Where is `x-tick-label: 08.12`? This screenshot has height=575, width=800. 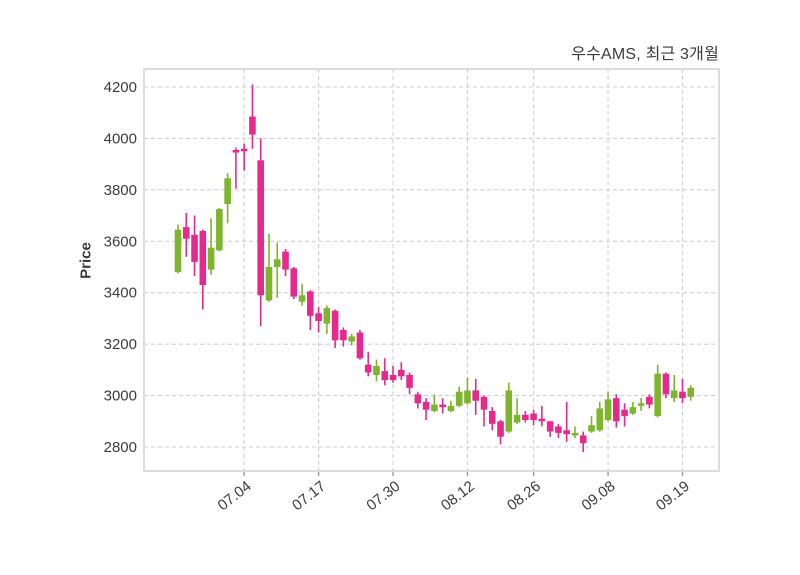
x-tick-label: 08.12 is located at coordinates (458, 496).